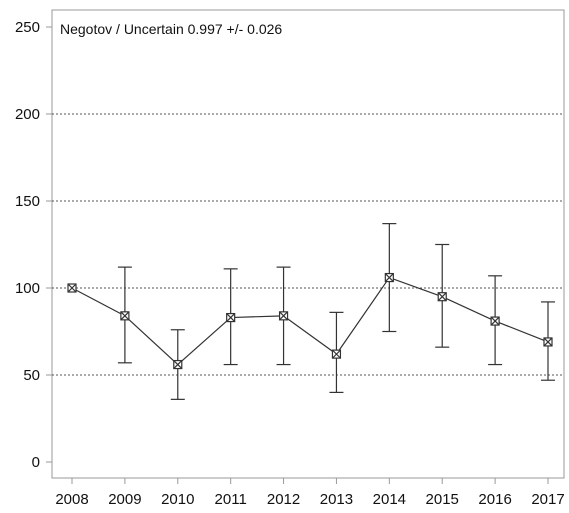  Describe the element at coordinates (27, 114) in the screenshot. I see `y-tick-label: 200` at that location.